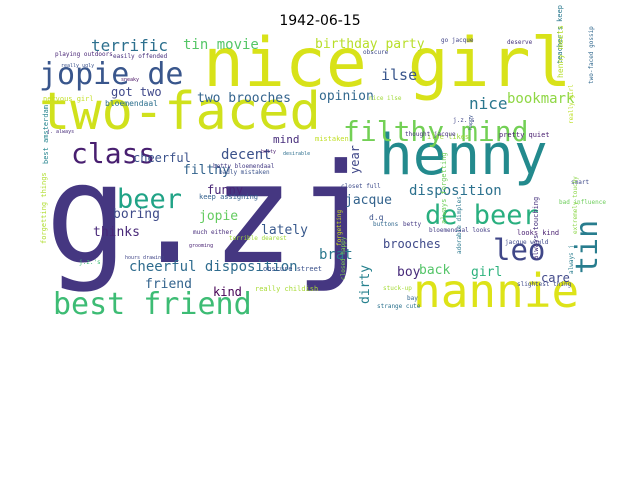  Describe the element at coordinates (582, 202) in the screenshot. I see `cloud-word: bad influence` at that location.